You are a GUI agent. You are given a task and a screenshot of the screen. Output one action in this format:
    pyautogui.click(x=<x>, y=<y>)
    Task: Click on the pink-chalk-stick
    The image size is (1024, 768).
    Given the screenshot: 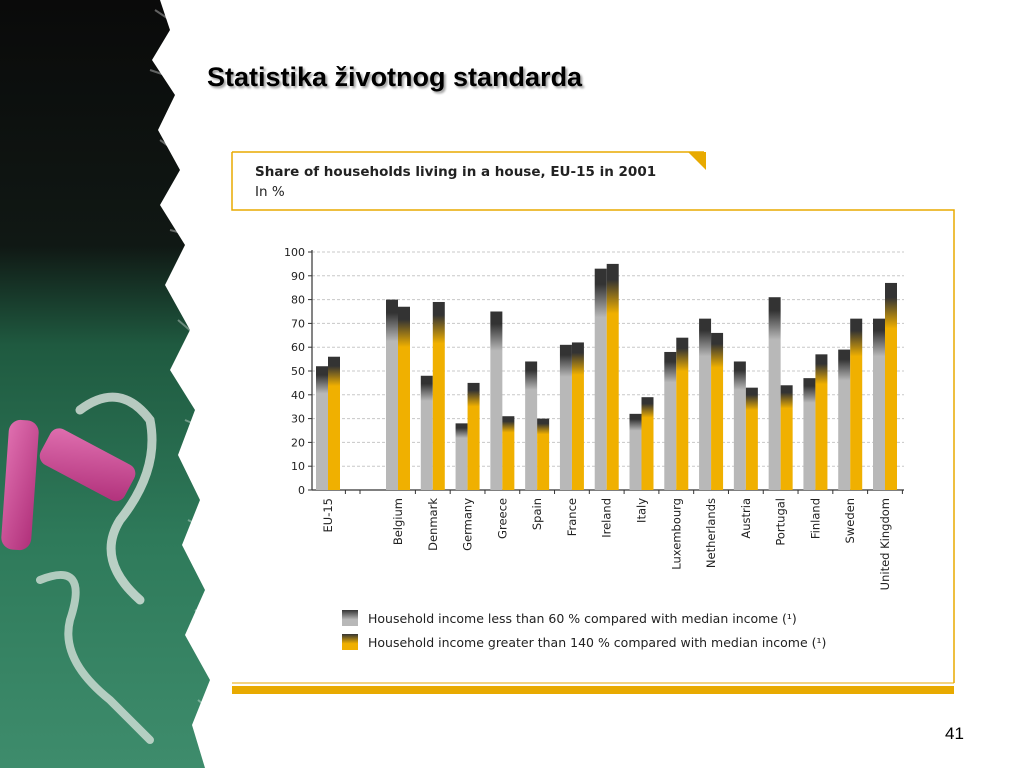 What is the action you would take?
    pyautogui.click(x=68, y=485)
    